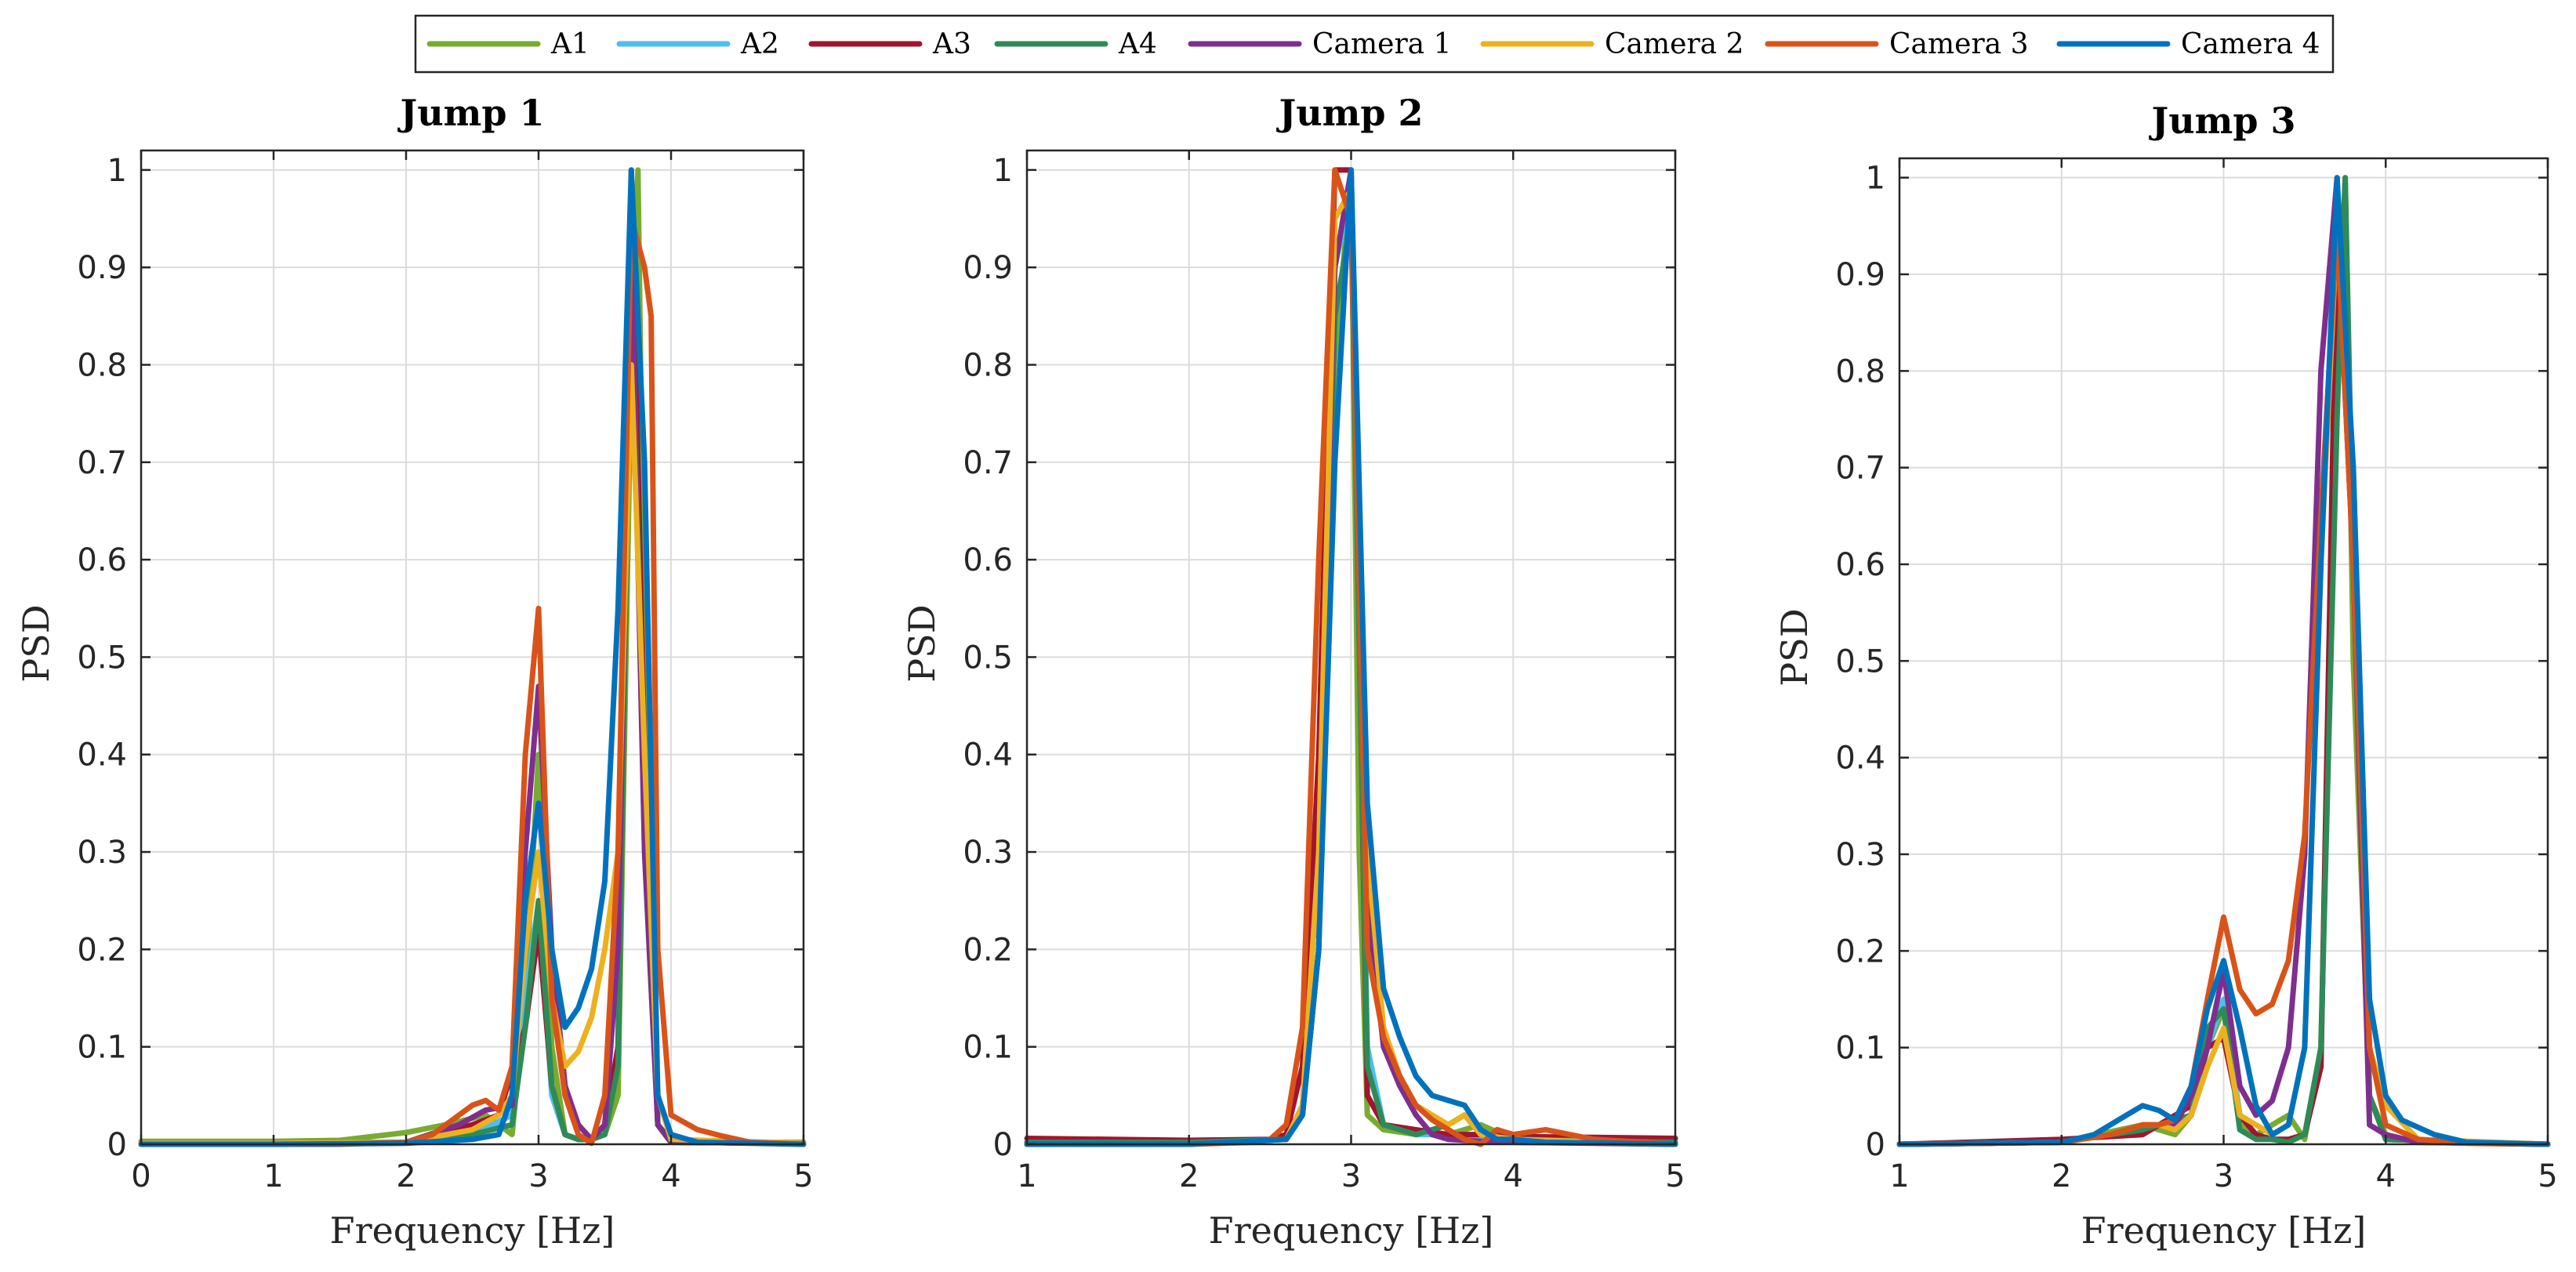 The image size is (2576, 1272). Describe the element at coordinates (1959, 44) in the screenshot. I see `legend-label: Camera 3` at that location.